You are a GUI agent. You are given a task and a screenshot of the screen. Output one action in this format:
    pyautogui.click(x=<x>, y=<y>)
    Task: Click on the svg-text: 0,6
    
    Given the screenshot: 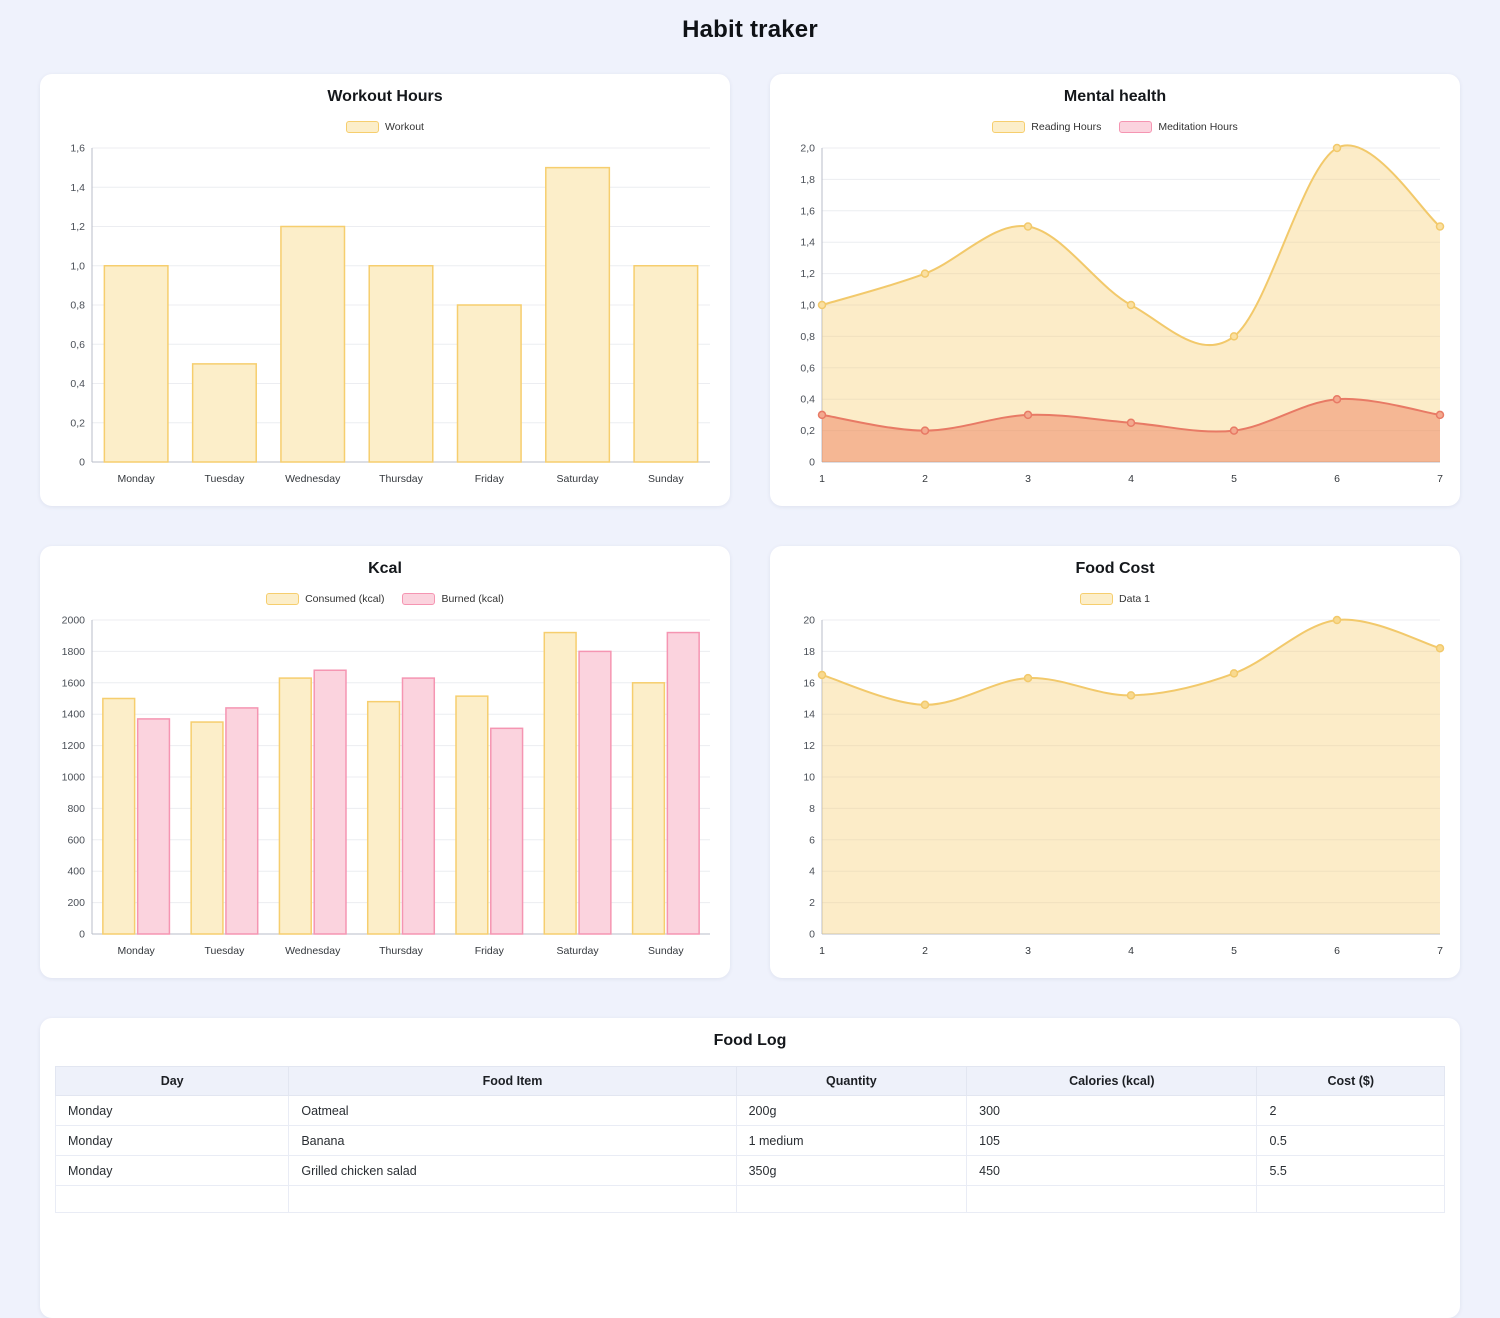 What is the action you would take?
    pyautogui.click(x=807, y=368)
    